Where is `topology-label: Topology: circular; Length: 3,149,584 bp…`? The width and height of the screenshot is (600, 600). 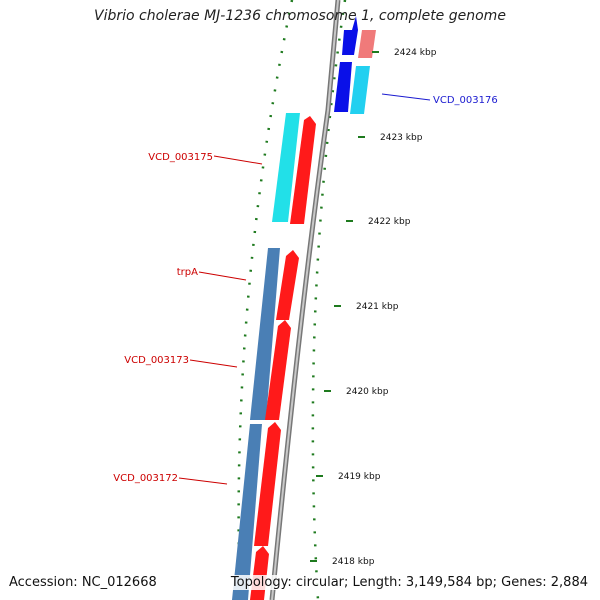
topology-label: Topology: circular; Length: 3,149,584 bp… is located at coordinates (409, 582).